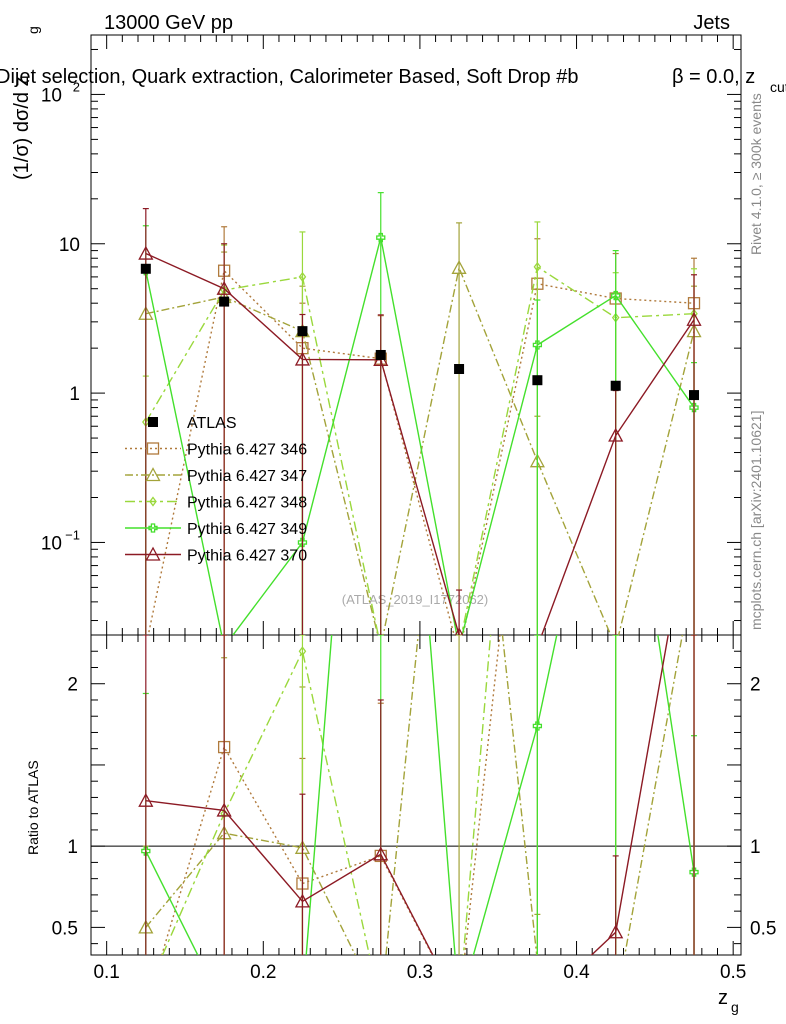  I want to click on plot-title-beta: β = 0.0, z, so click(713, 77).